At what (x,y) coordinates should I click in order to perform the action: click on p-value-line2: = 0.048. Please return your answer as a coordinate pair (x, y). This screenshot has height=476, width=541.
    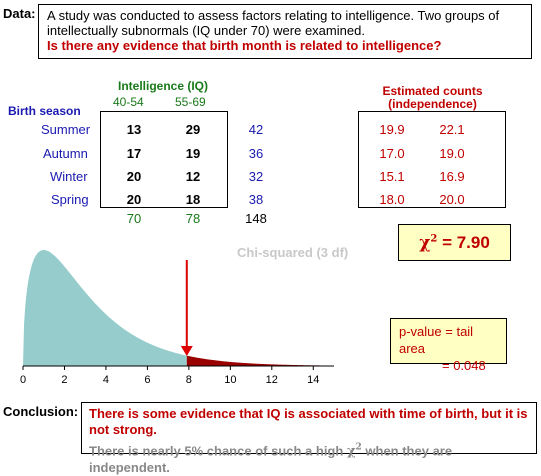
    Looking at the image, I should click on (464, 365).